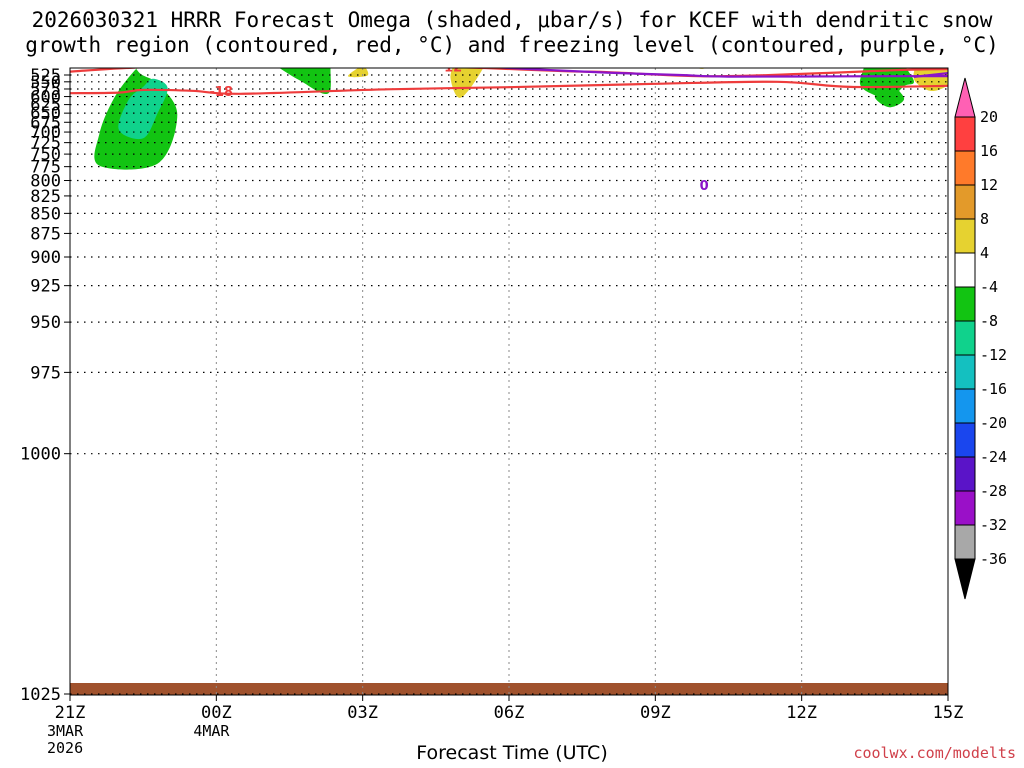 This screenshot has height=768, width=1024. What do you see at coordinates (362, 713) in the screenshot?
I see `x-tick-label-03Z: 03Z` at bounding box center [362, 713].